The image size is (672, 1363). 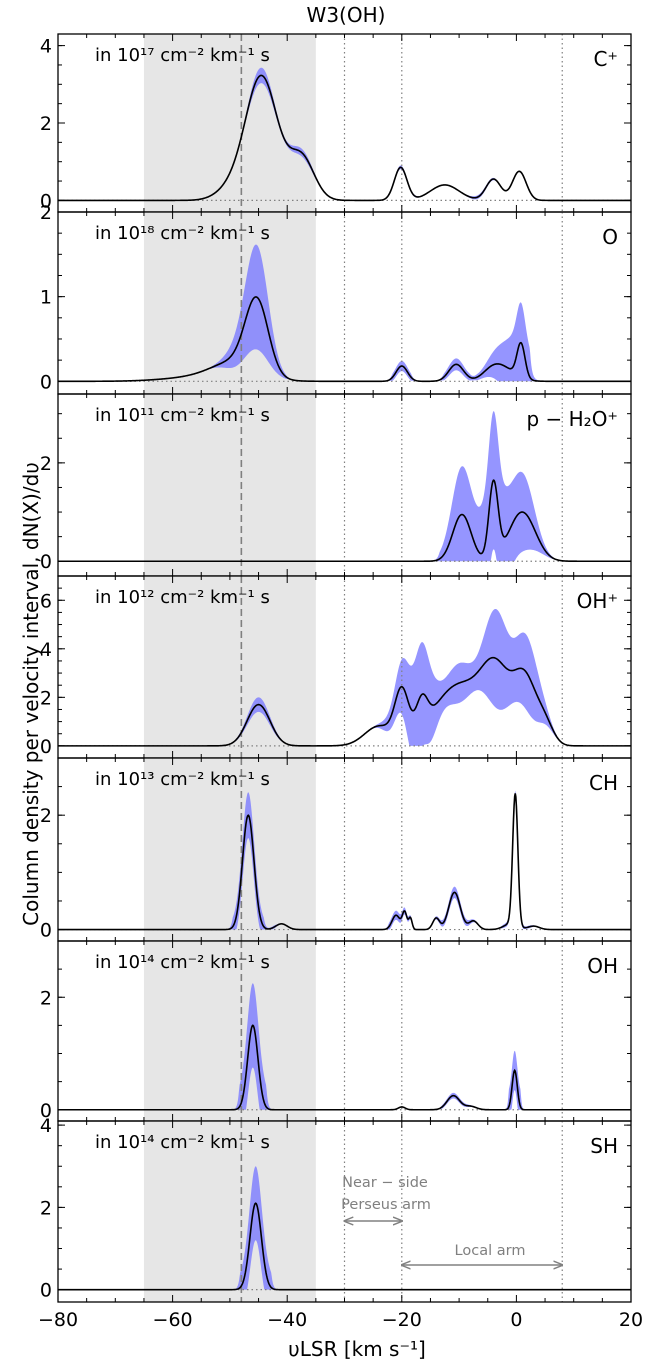 What do you see at coordinates (603, 783) in the screenshot?
I see `species-label: CH` at bounding box center [603, 783].